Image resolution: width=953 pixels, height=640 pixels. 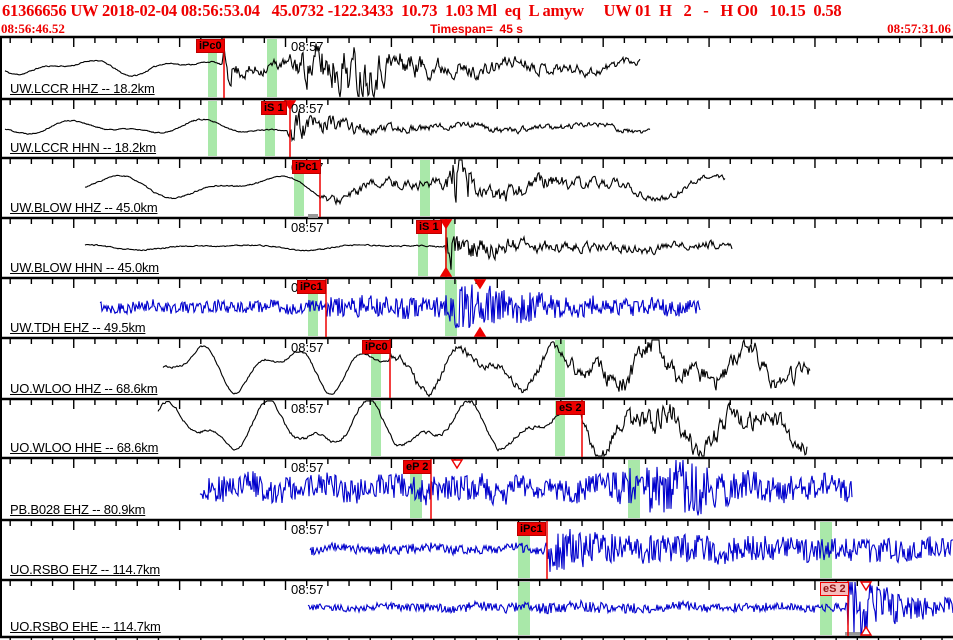 What do you see at coordinates (33, 28) in the screenshot?
I see `window-start-time: 08:56:46.52` at bounding box center [33, 28].